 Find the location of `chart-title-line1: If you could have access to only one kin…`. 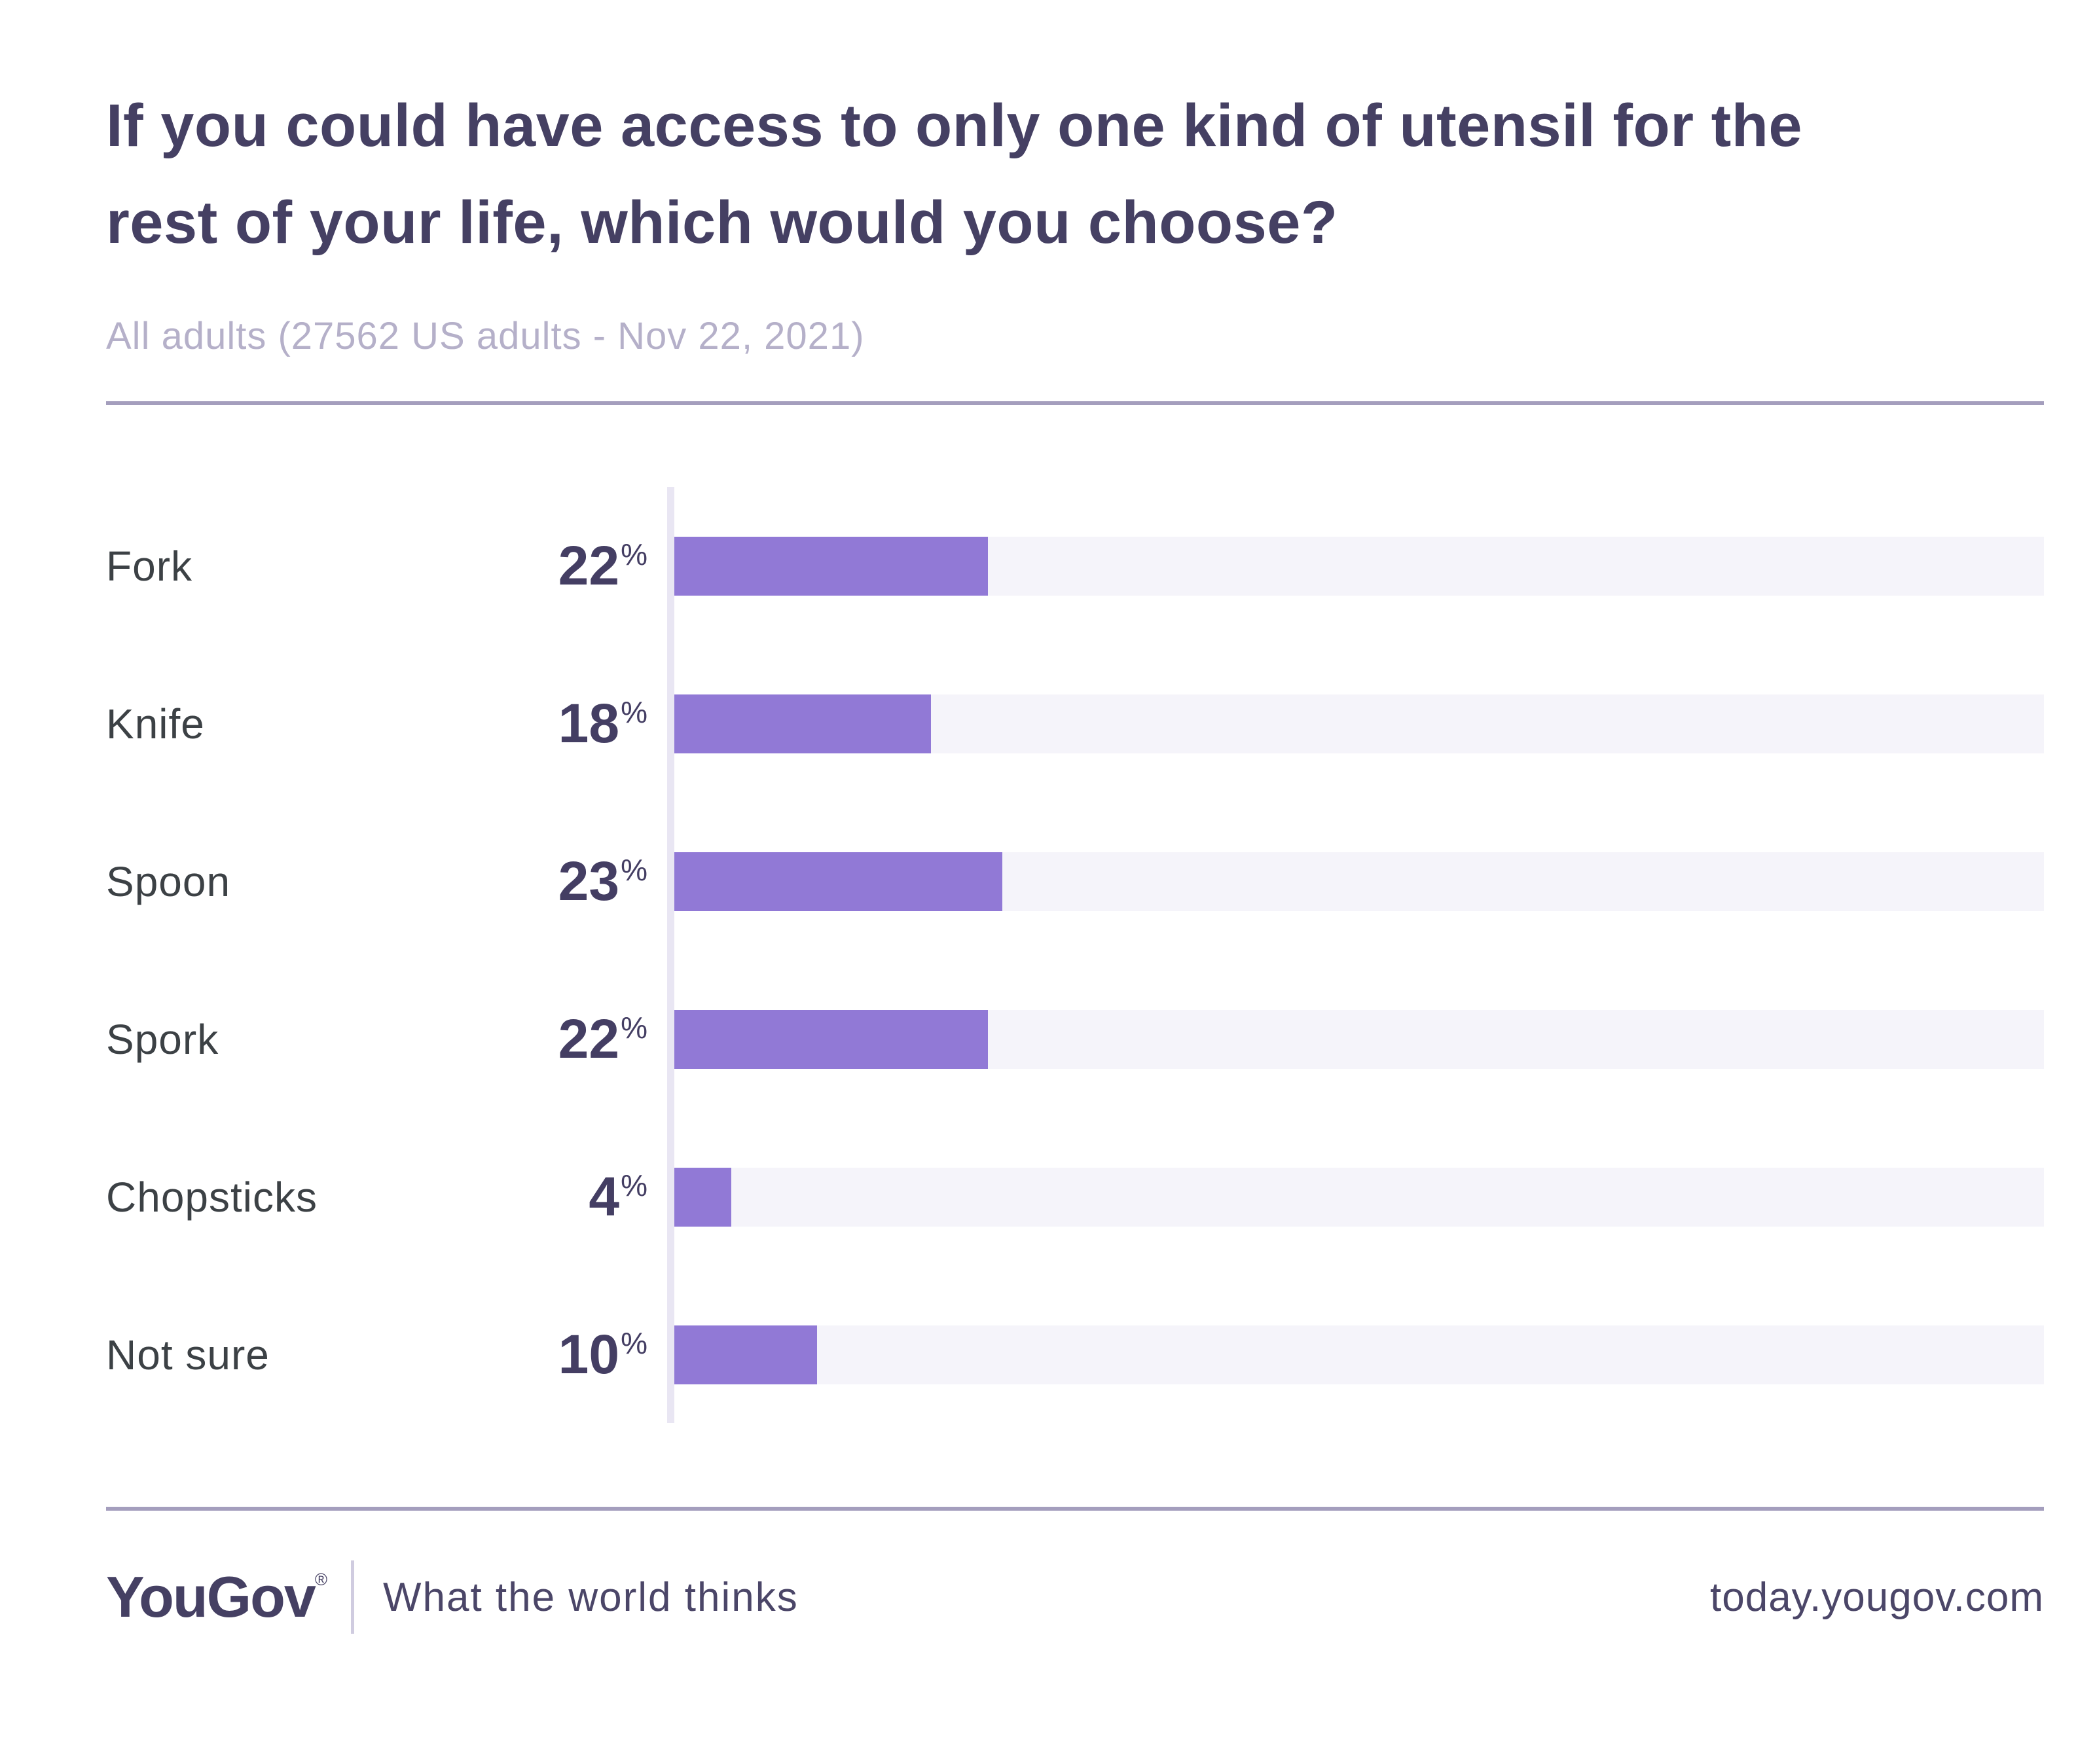

chart-title-line1: If you could have access to only one kin… is located at coordinates (954, 125).